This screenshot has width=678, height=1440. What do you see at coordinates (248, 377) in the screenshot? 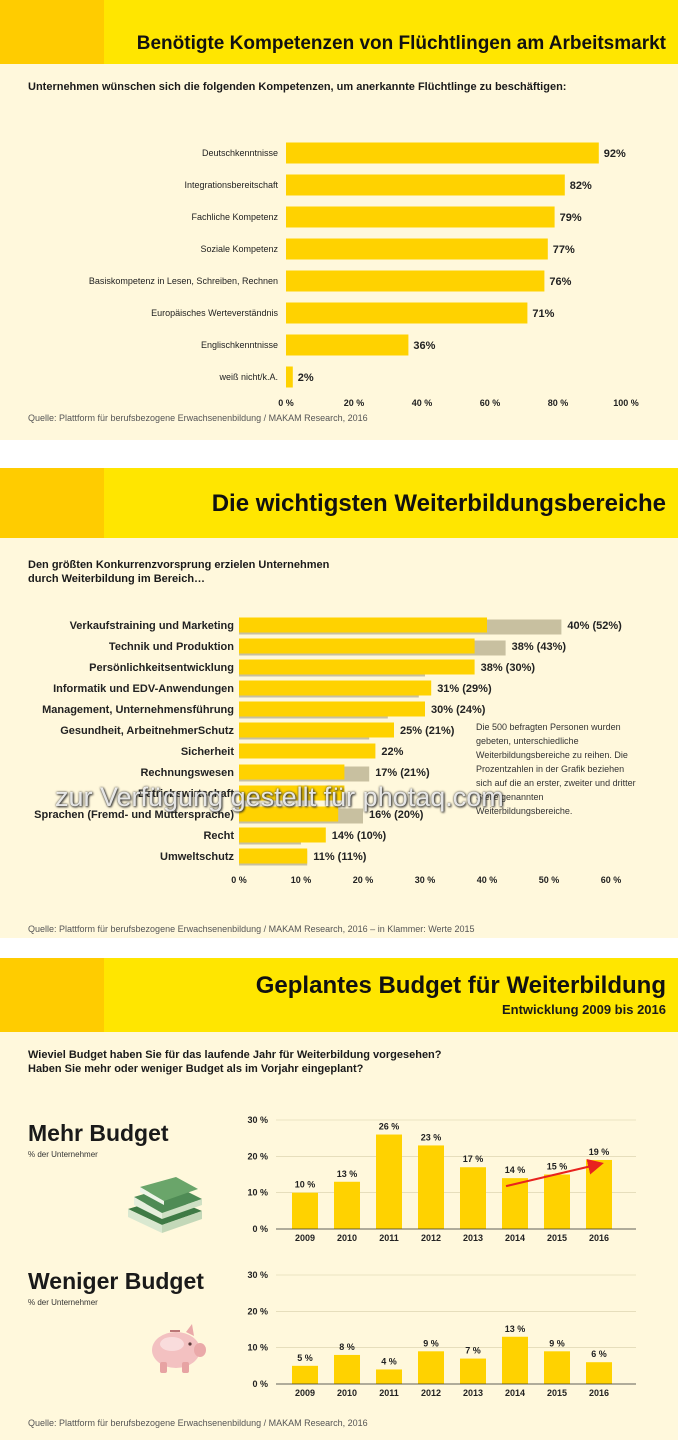
I see `bar-label: weiß nicht/k.A.` at bounding box center [248, 377].